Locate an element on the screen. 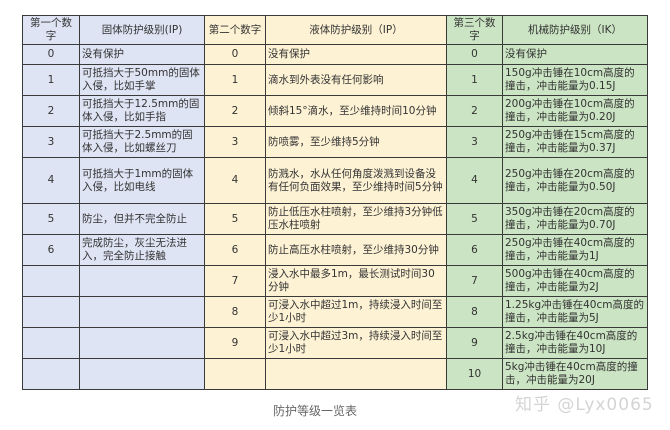  cell-mechanical-protection: 350g冲击锤在20cm高度的撞击，冲击能量为0.70J is located at coordinates (575, 219).